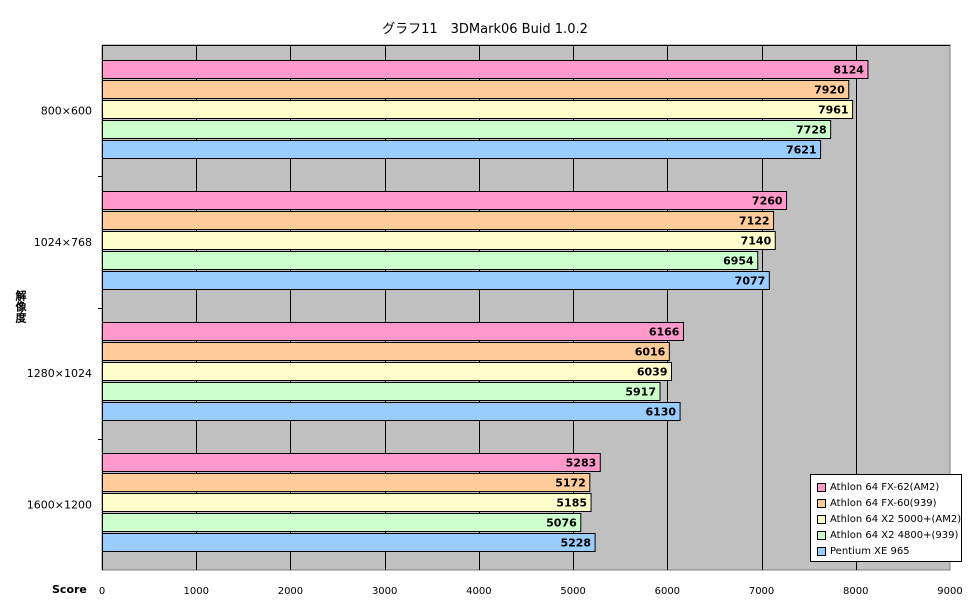  I want to click on data-label: 5917, so click(640, 392).